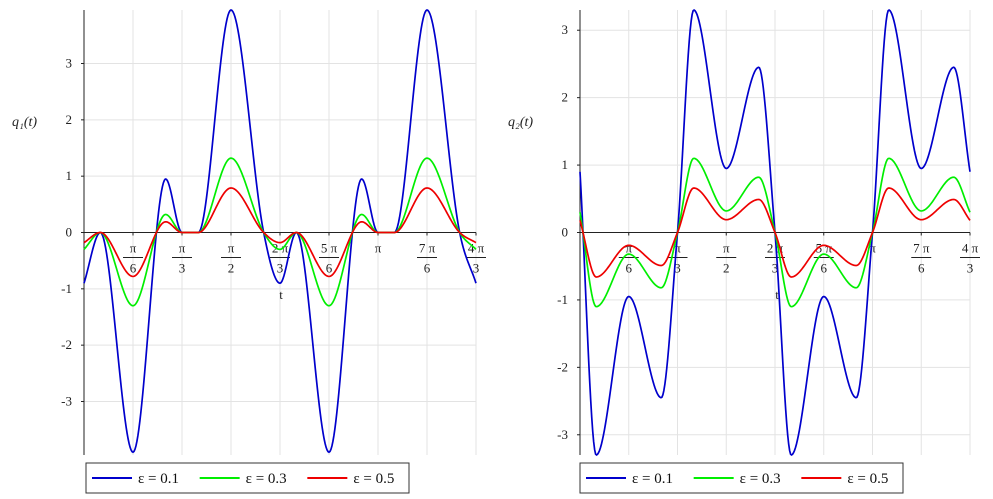 Image resolution: width=993 pixels, height=499 pixels. I want to click on chart-q2-x-tick-numerator: 4 π, so click(970, 248).